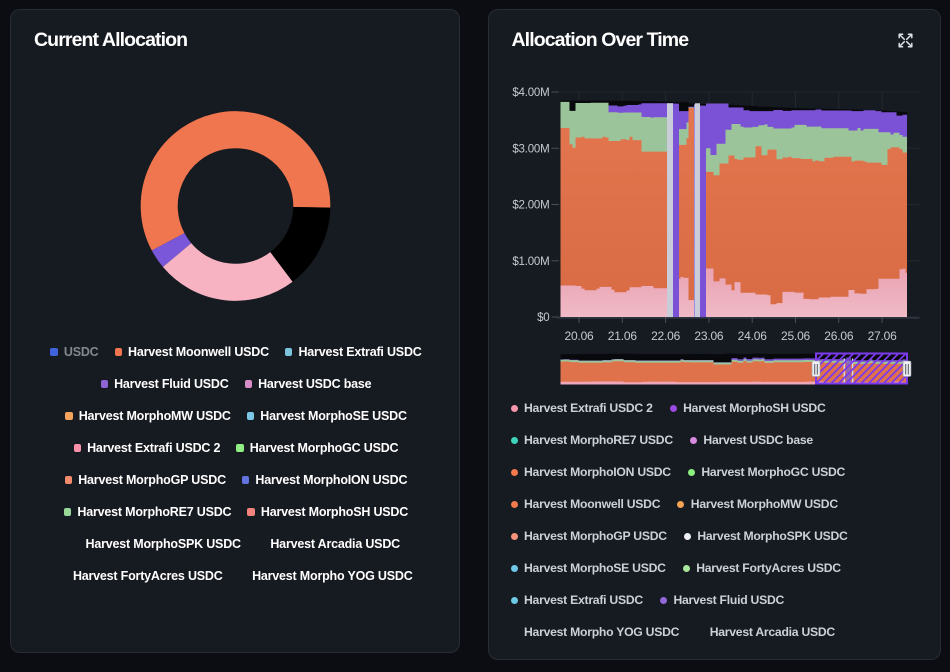  I want to click on svg-text: 26.06, so click(839, 336).